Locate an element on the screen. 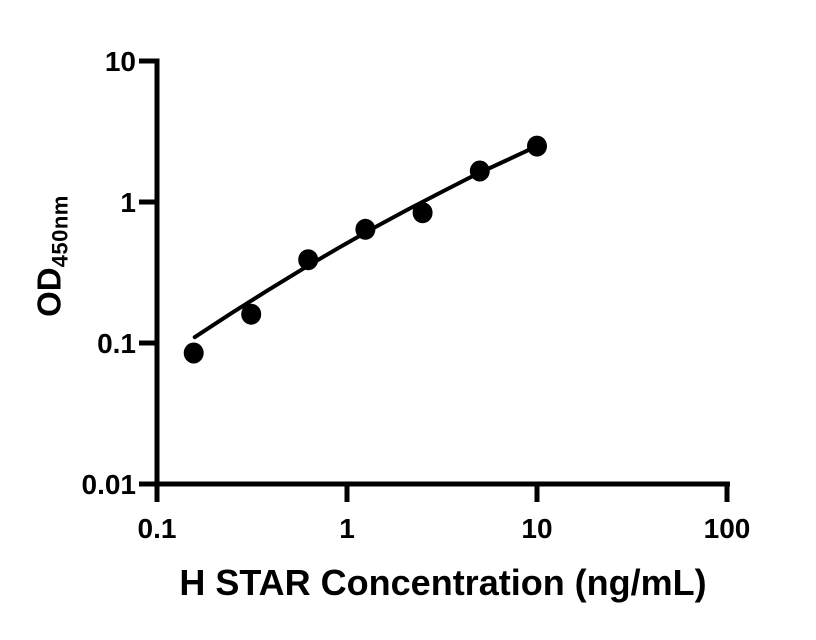 The image size is (816, 640). x-tick-label: 10 is located at coordinates (536, 528).